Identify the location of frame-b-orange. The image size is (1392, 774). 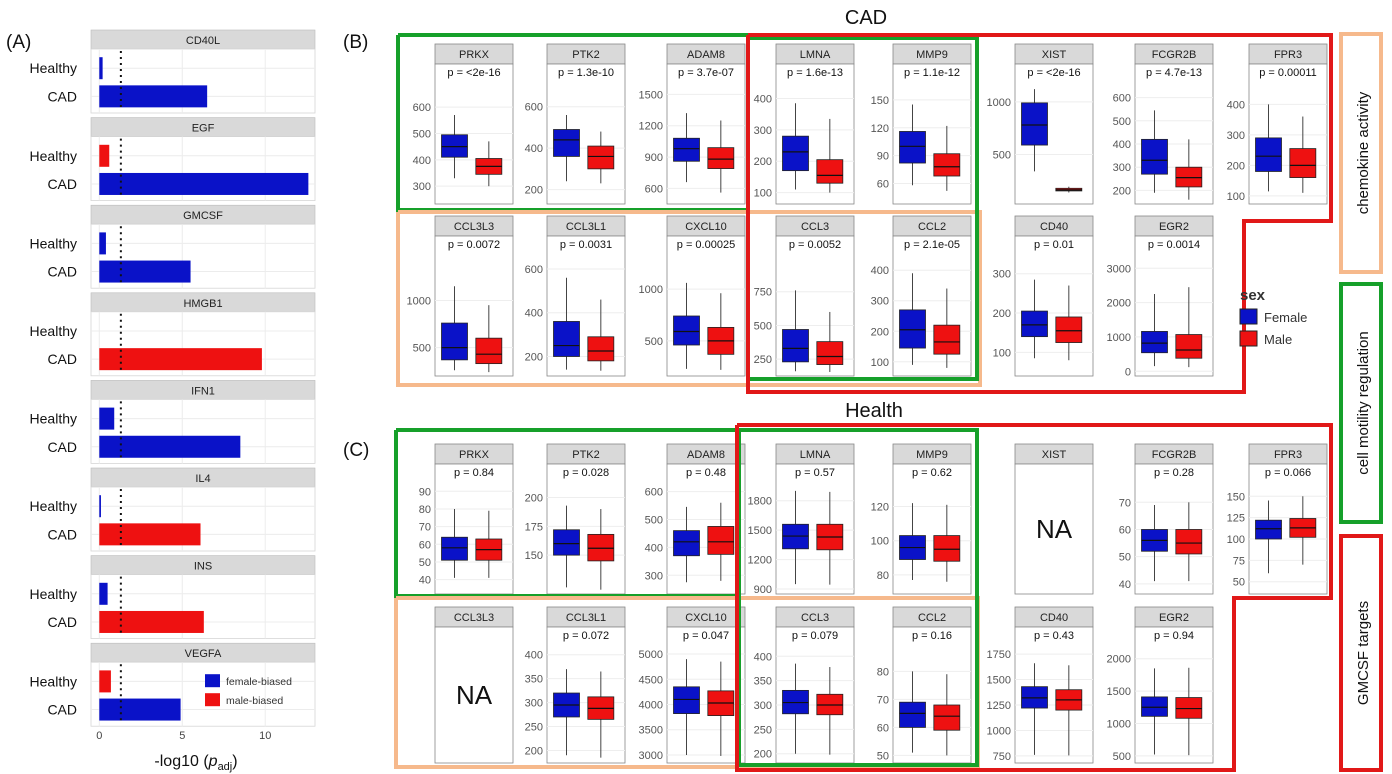
(689, 298).